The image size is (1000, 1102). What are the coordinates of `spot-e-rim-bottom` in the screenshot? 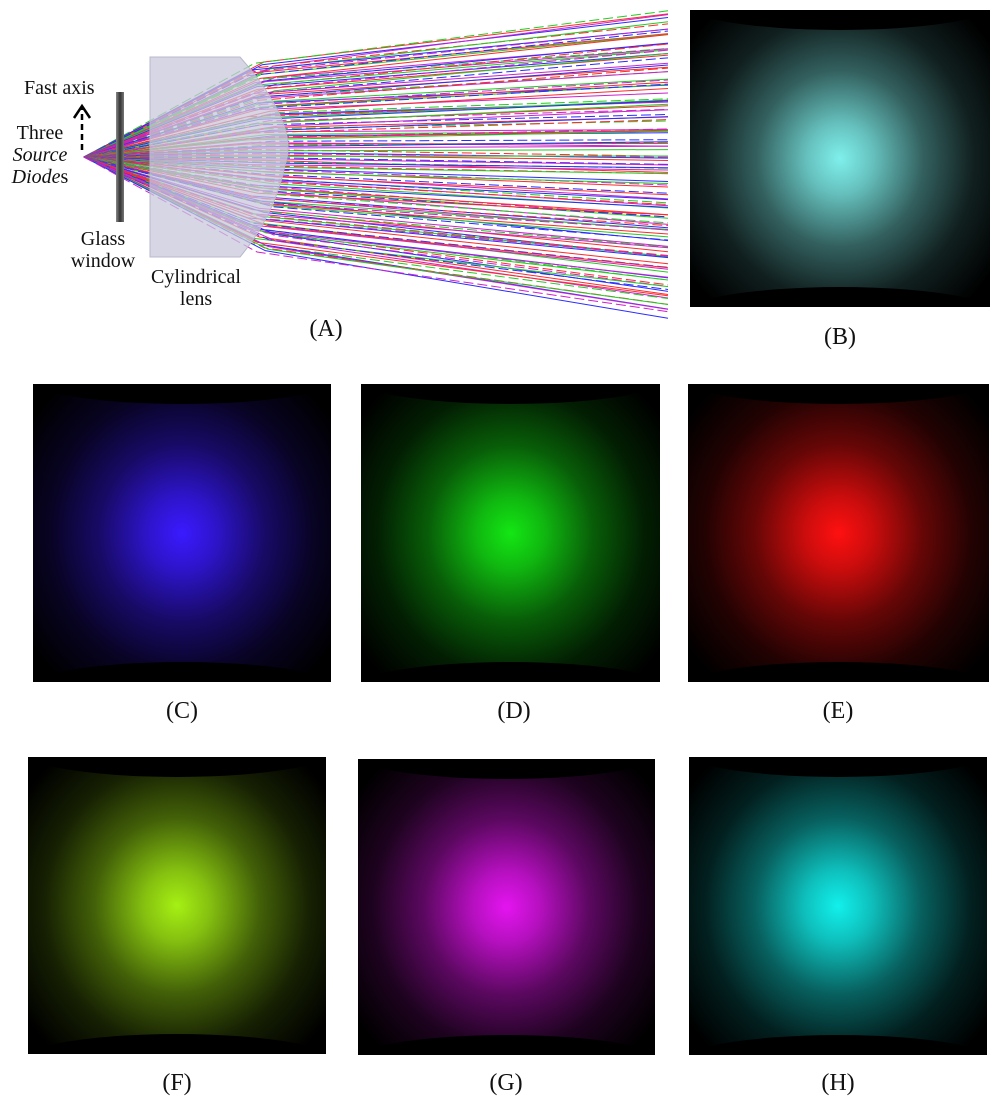 It's located at (838, 672).